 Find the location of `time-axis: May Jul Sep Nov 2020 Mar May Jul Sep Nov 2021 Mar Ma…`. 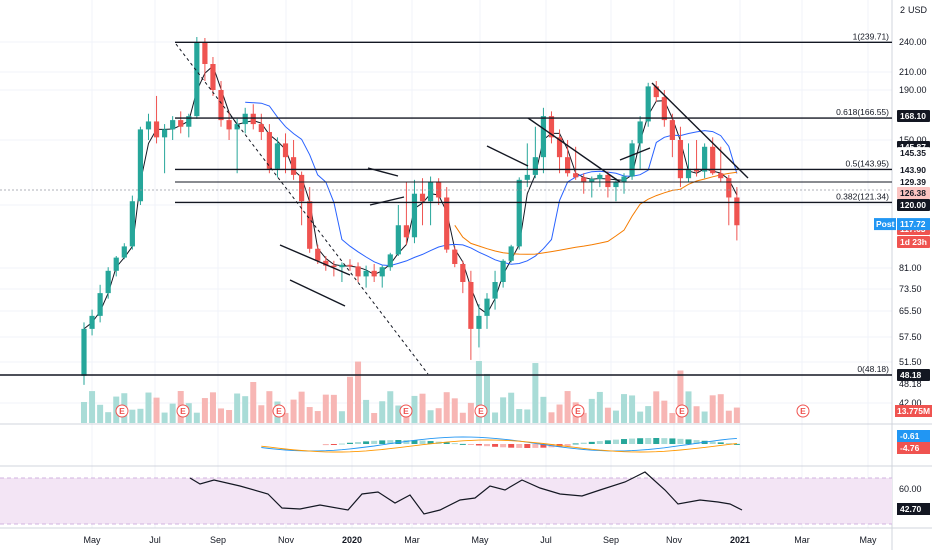

time-axis: May Jul Sep Nov 2020 Mar May Jul Sep Nov 2021 Mar Ma… is located at coordinates (480, 540).